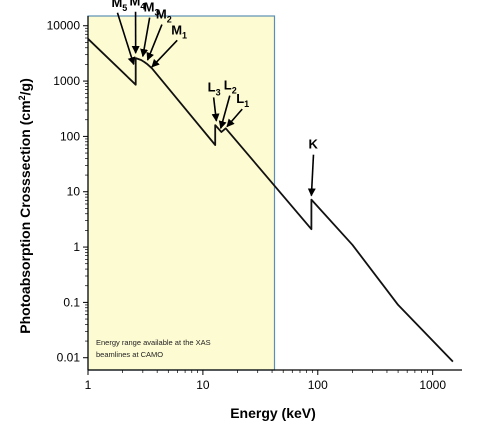 This screenshot has height=438, width=500. What do you see at coordinates (311, 175) in the screenshot?
I see `edge-arrow-k` at bounding box center [311, 175].